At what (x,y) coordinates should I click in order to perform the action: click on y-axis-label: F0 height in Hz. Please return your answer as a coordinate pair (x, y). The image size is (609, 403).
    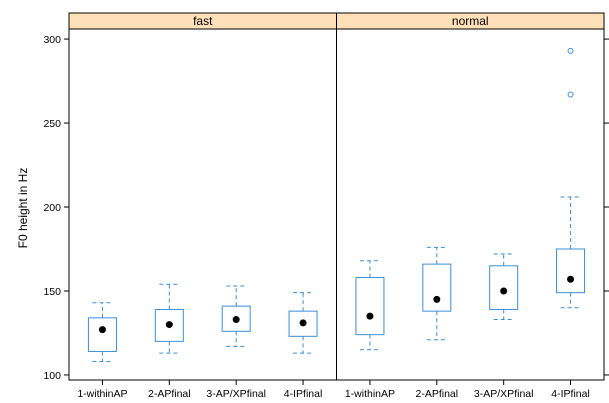
    Looking at the image, I should click on (23, 208).